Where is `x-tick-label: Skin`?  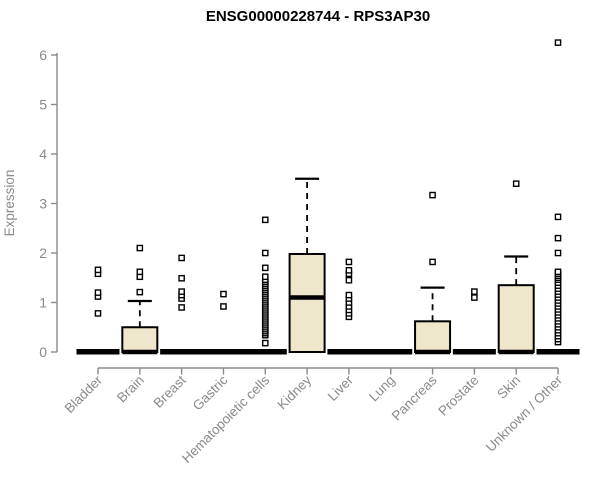 x-tick-label: Skin is located at coordinates (508, 387).